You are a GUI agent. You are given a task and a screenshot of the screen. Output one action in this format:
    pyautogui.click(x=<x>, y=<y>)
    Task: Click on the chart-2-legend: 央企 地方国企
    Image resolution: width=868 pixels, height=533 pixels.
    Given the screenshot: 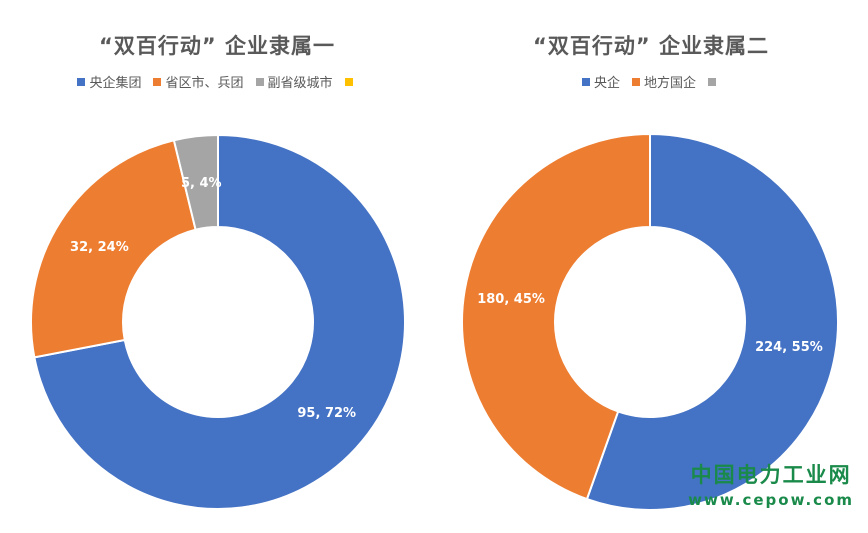 What is the action you would take?
    pyautogui.click(x=651, y=81)
    